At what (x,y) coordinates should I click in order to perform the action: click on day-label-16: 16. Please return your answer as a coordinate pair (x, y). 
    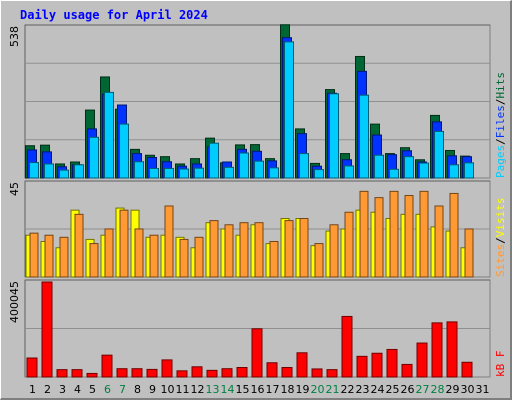
    Looking at the image, I should click on (258, 389).